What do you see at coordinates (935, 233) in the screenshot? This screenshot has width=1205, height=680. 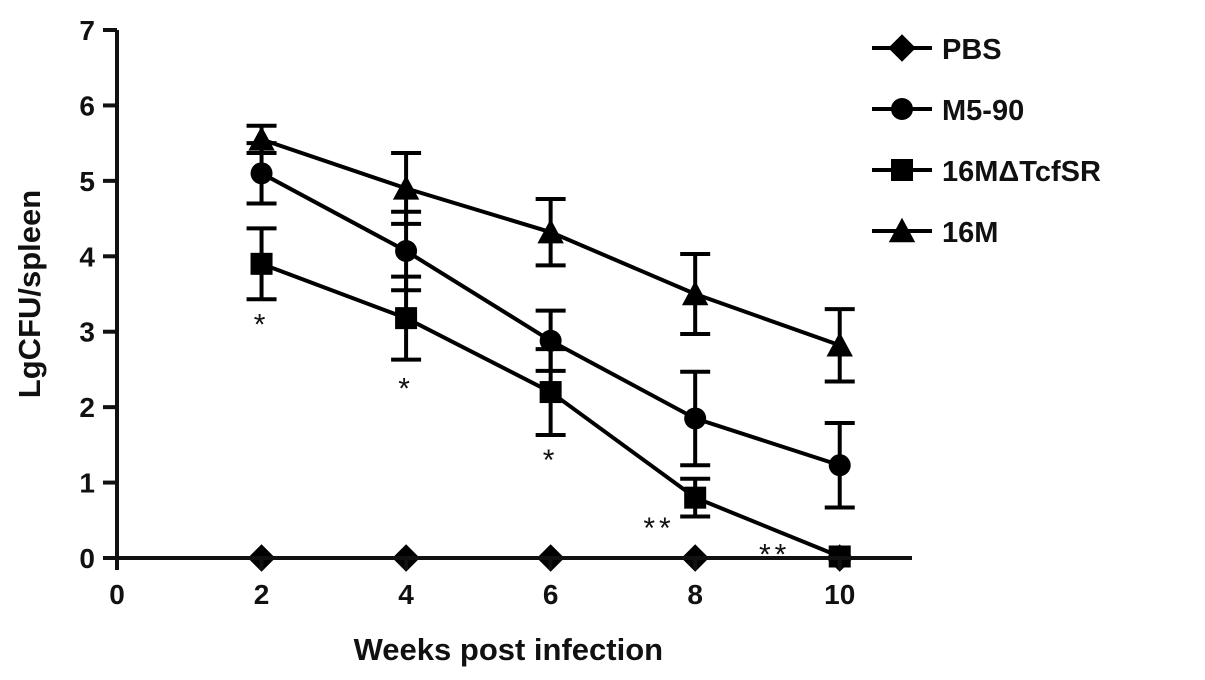 I see `legend-item: 16M` at bounding box center [935, 233].